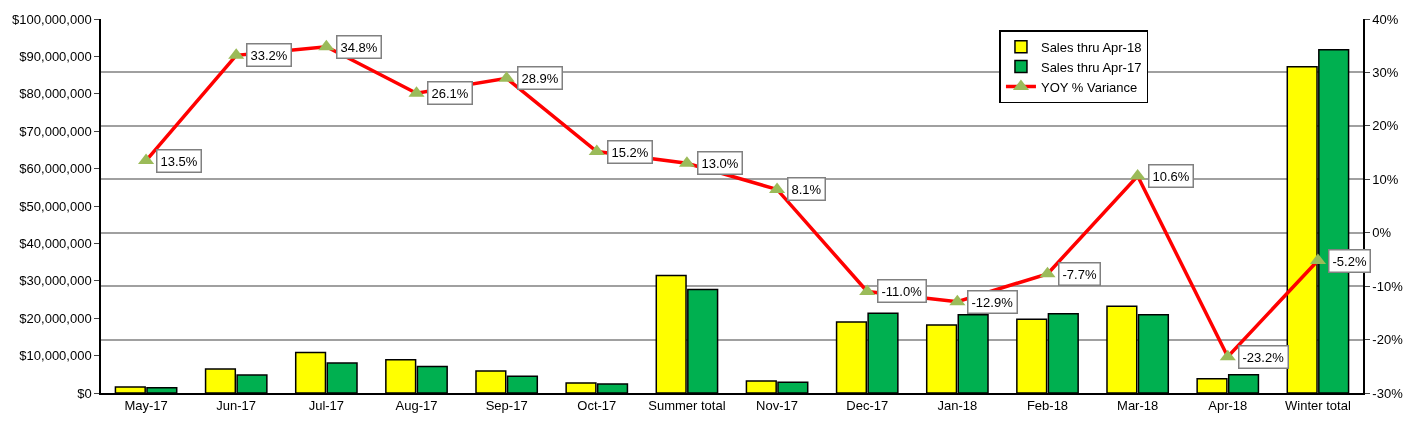 This screenshot has height=425, width=1423. Describe the element at coordinates (1228, 406) in the screenshot. I see `x-tick-label: Apr-18` at that location.